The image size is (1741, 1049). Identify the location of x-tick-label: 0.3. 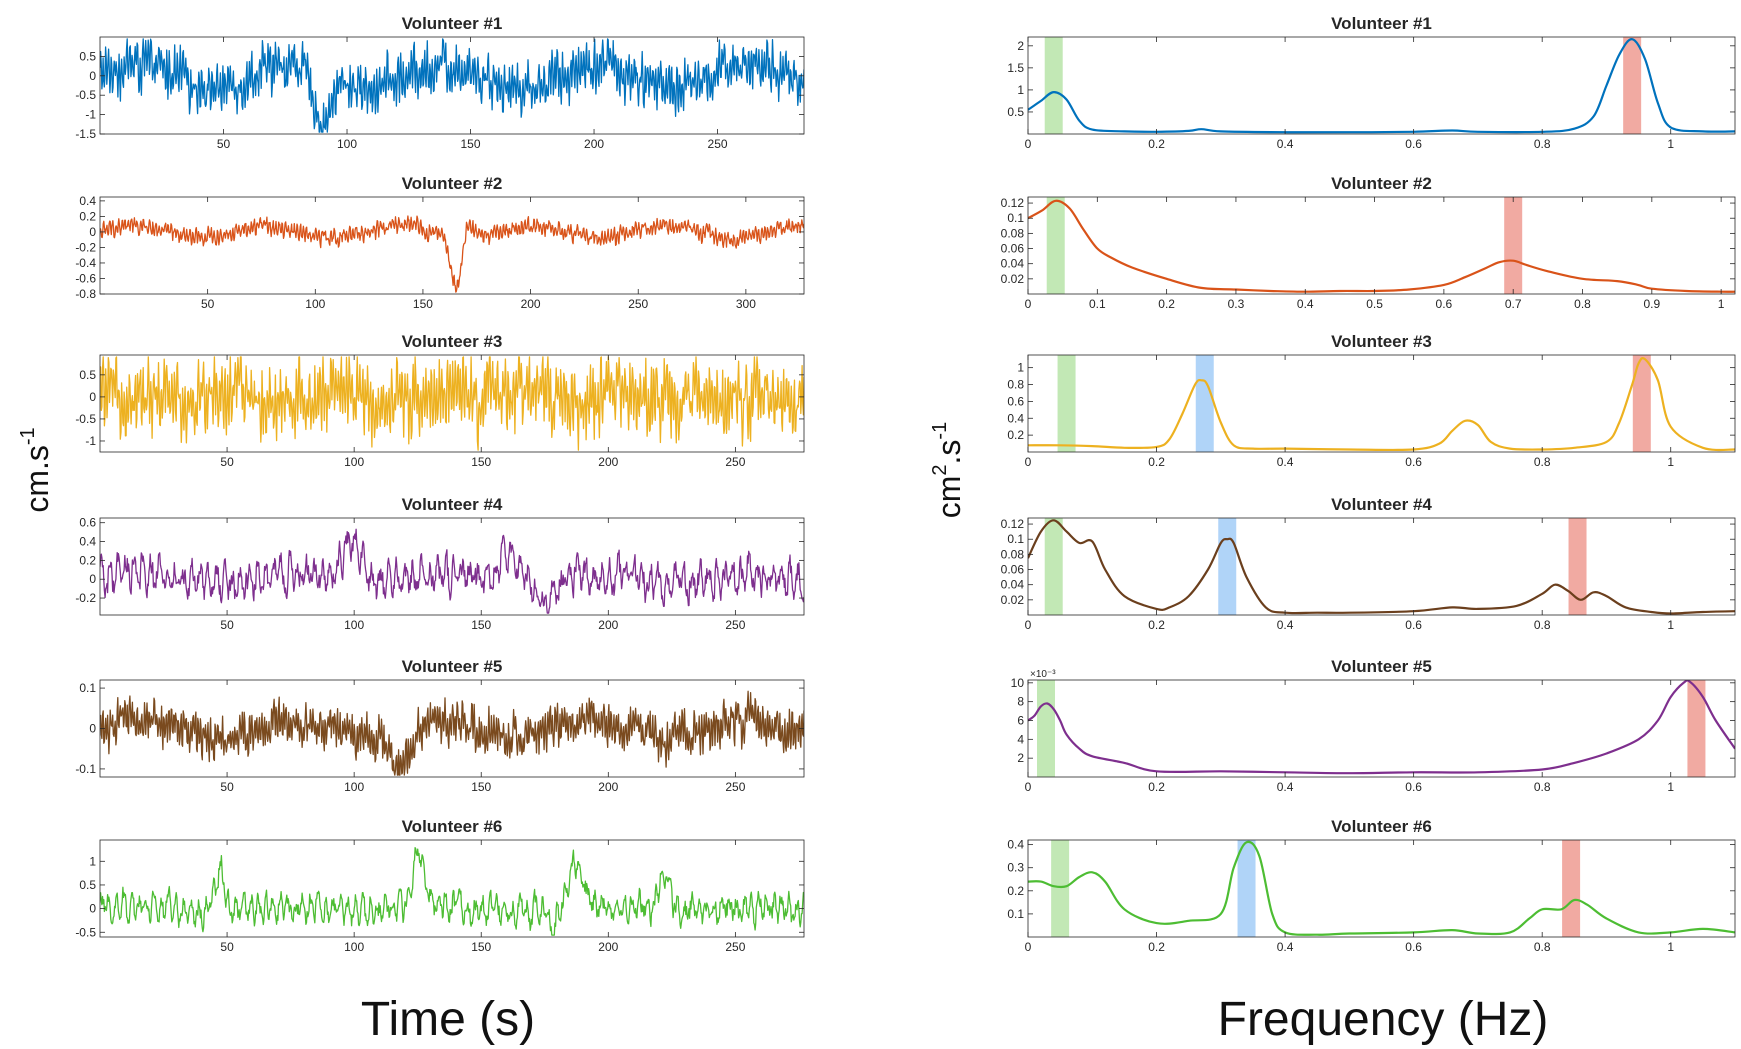
(1236, 304).